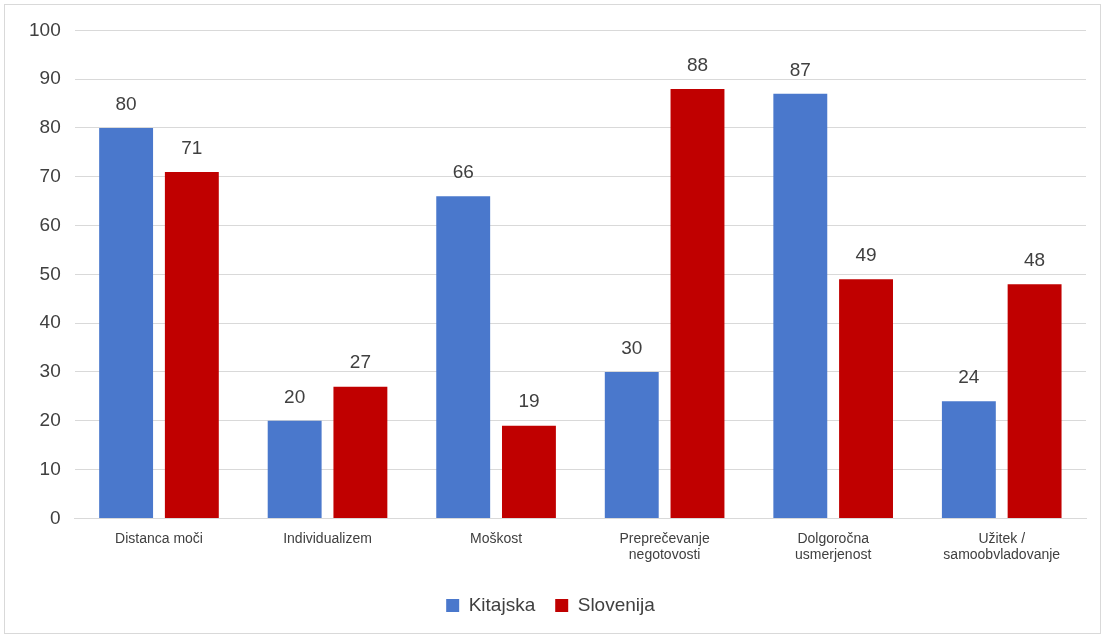 The image size is (1105, 638). Describe the element at coordinates (126, 103) in the screenshot. I see `data-label: 80` at that location.